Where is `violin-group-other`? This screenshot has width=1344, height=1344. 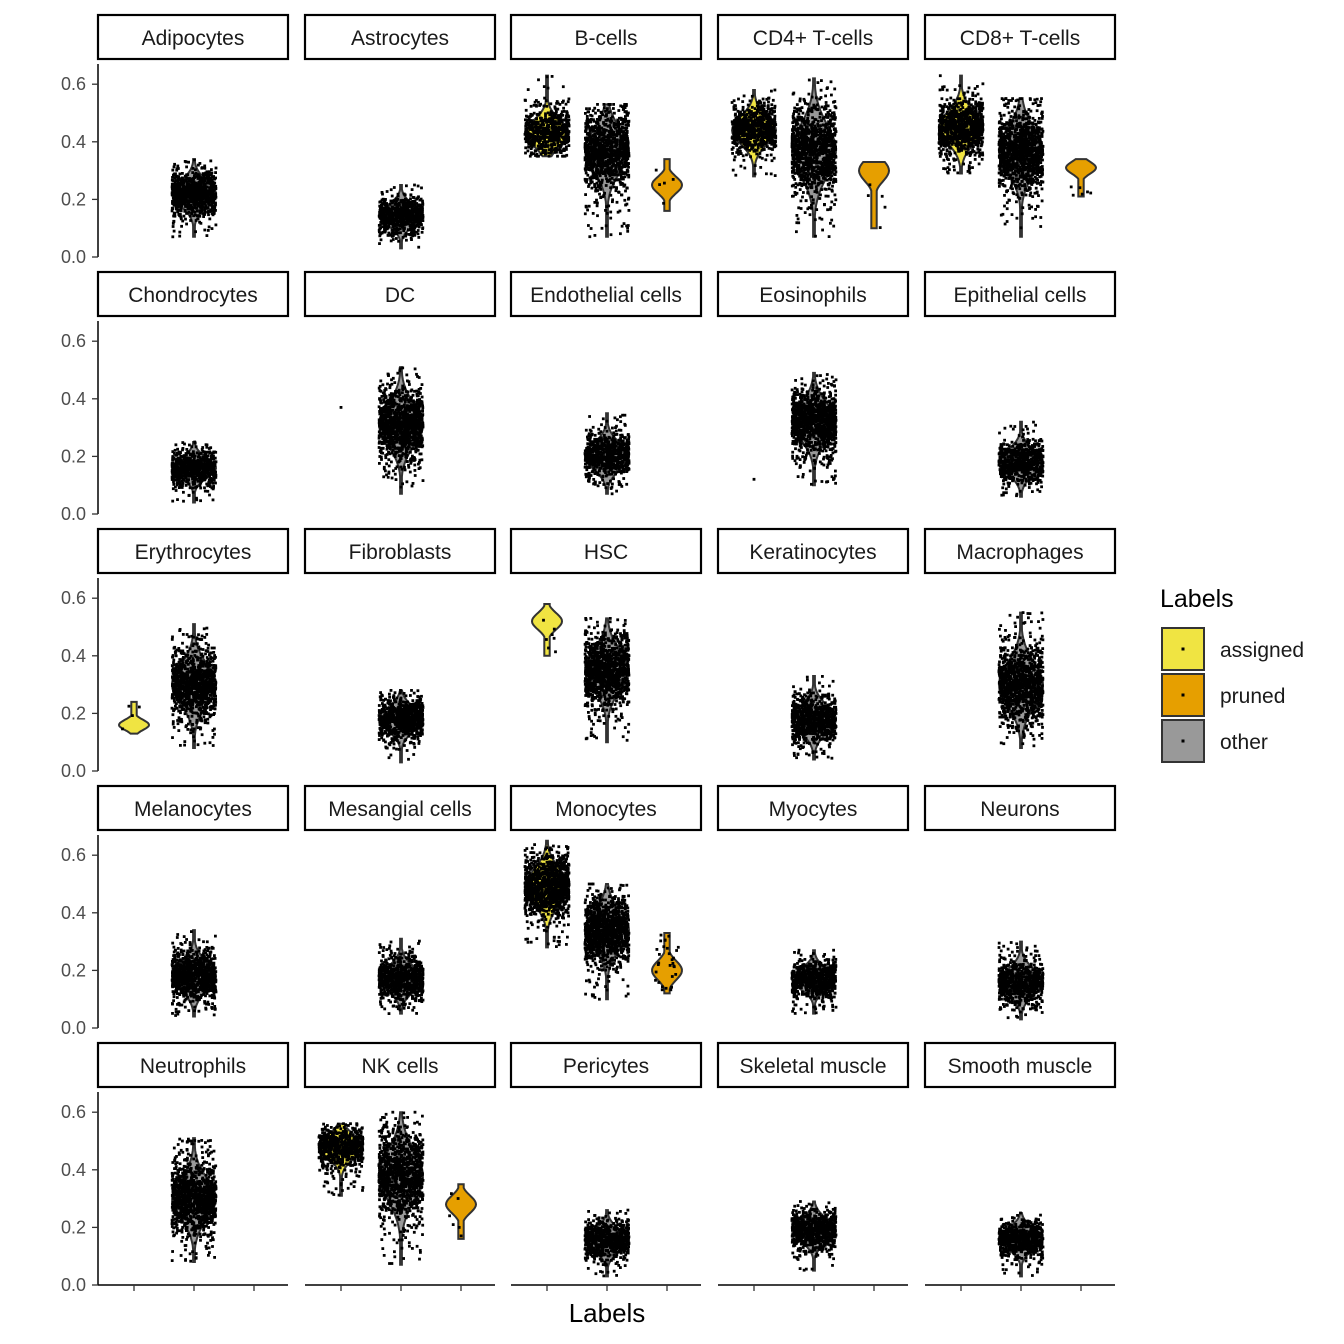
violin-group-other is located at coordinates (194, 198).